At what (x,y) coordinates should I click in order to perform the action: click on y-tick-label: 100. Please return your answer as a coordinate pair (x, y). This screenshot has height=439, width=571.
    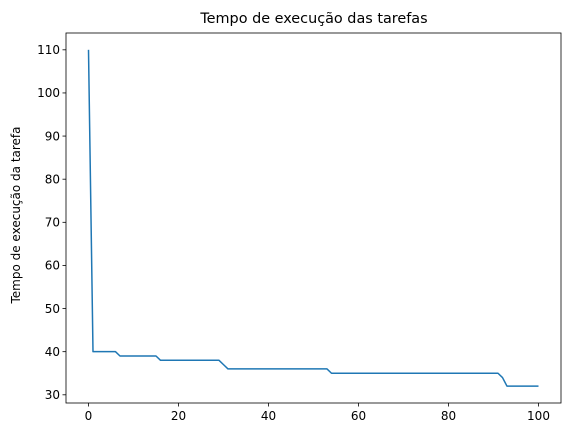
    Looking at the image, I should click on (48, 93).